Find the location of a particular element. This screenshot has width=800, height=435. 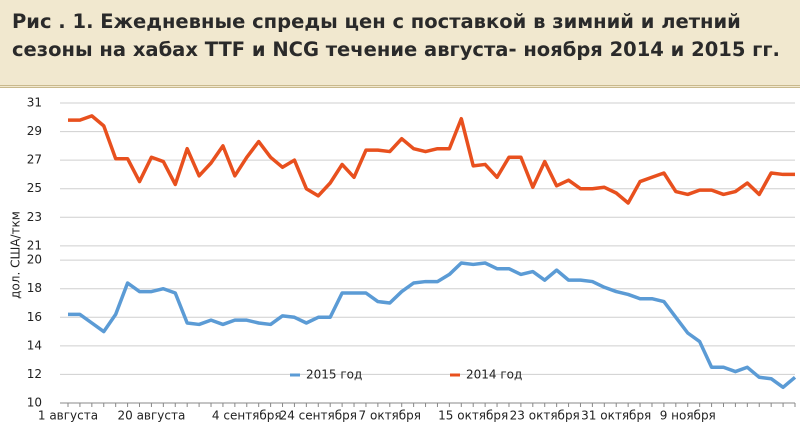

x-tick-label: 31 октября is located at coordinates (616, 416).